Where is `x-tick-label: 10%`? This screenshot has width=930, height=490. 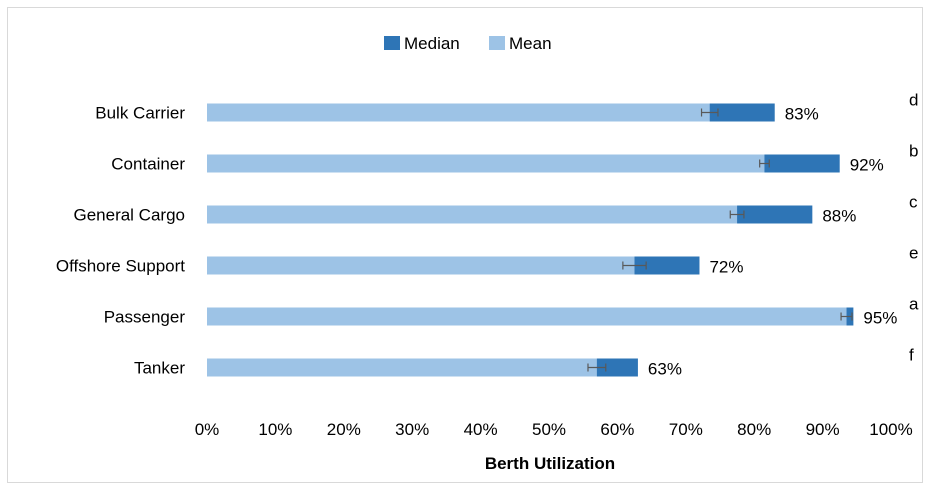
x-tick-label: 10% is located at coordinates (275, 429).